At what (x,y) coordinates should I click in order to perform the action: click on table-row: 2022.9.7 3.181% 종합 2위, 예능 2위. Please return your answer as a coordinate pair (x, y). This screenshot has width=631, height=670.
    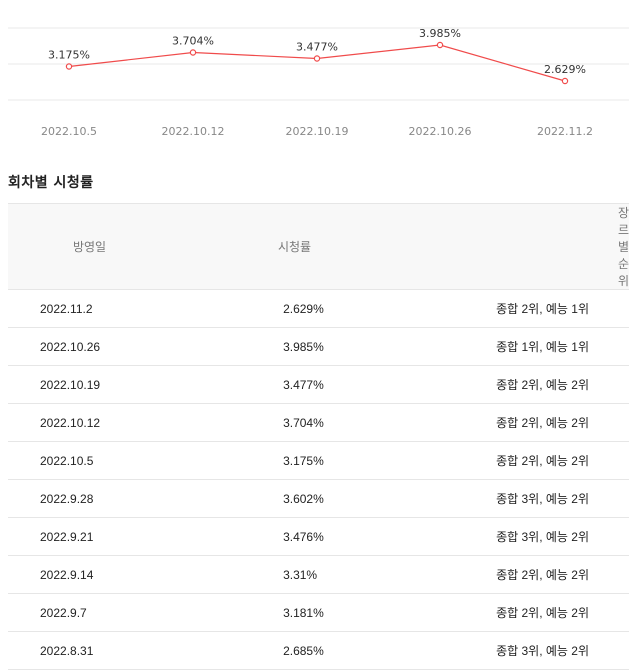
    Looking at the image, I should click on (318, 612).